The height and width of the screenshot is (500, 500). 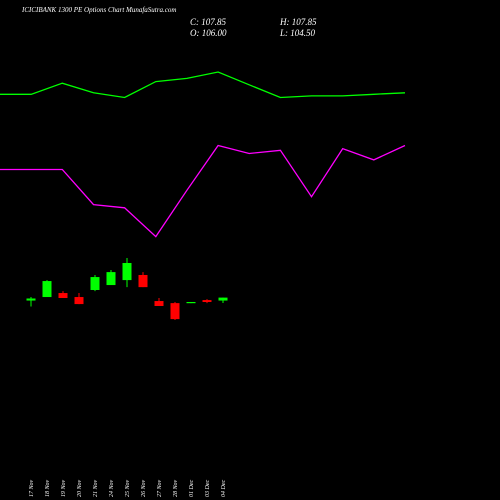 I want to click on x-tick-label: 24 Nov, so click(x=111, y=488).